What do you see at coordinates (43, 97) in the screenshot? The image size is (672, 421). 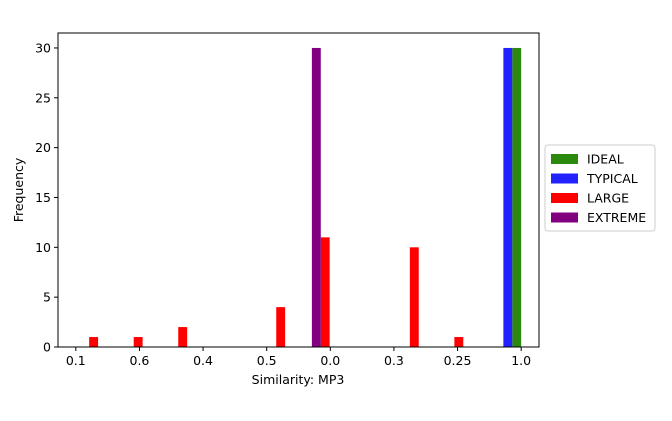 I see `y-tick-label-5: 25` at bounding box center [43, 97].